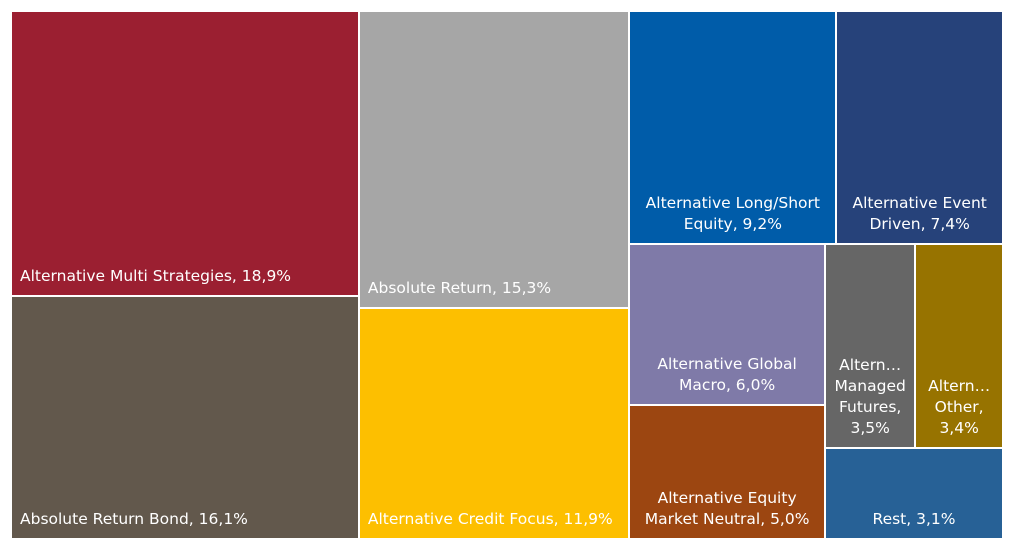 The image size is (1015, 551). I want to click on tile-label: Altern… Managed Futures, 3,5%, so click(870, 396).